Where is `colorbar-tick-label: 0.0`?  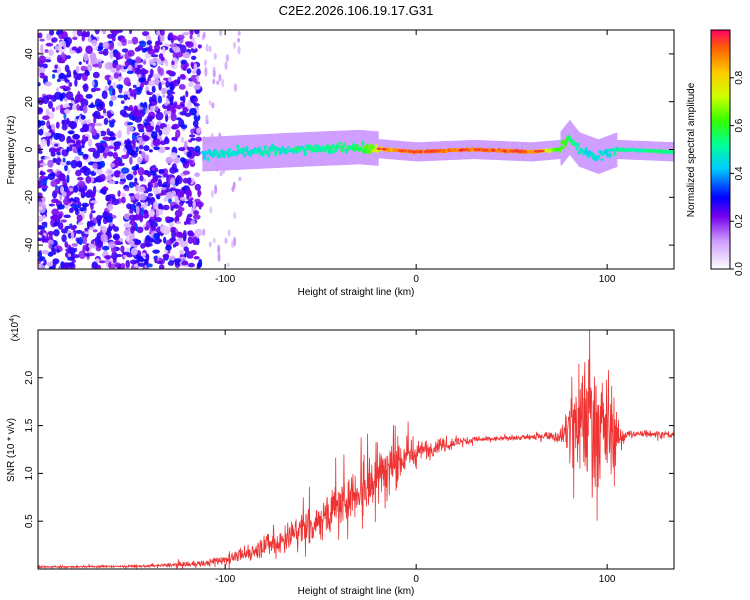 colorbar-tick-label: 0.0 is located at coordinates (739, 269).